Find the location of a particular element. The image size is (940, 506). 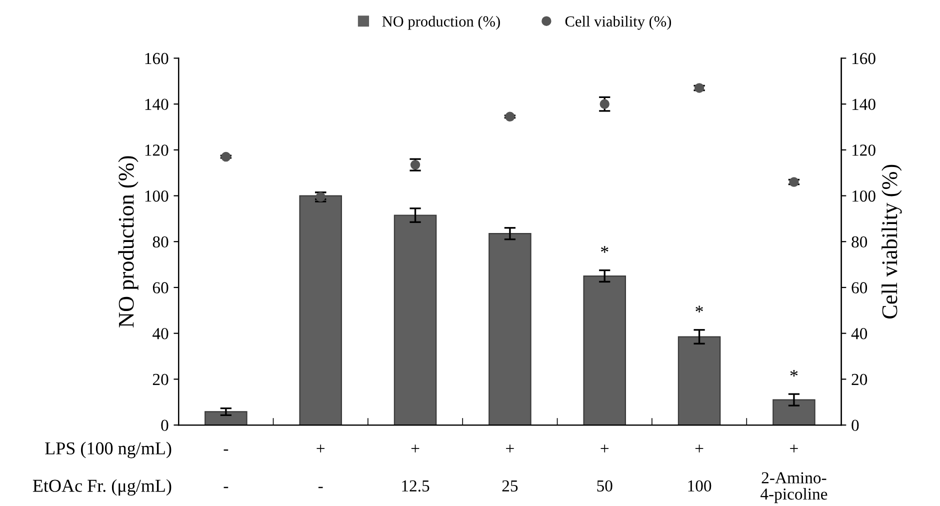

y-tick-label: 20 is located at coordinates (160, 380).